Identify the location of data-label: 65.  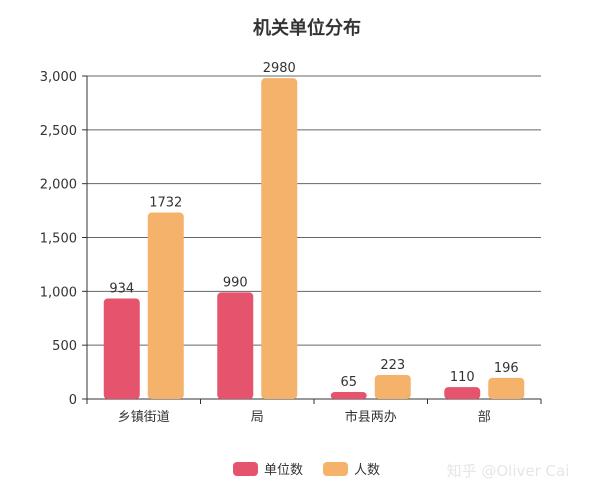
(348, 382).